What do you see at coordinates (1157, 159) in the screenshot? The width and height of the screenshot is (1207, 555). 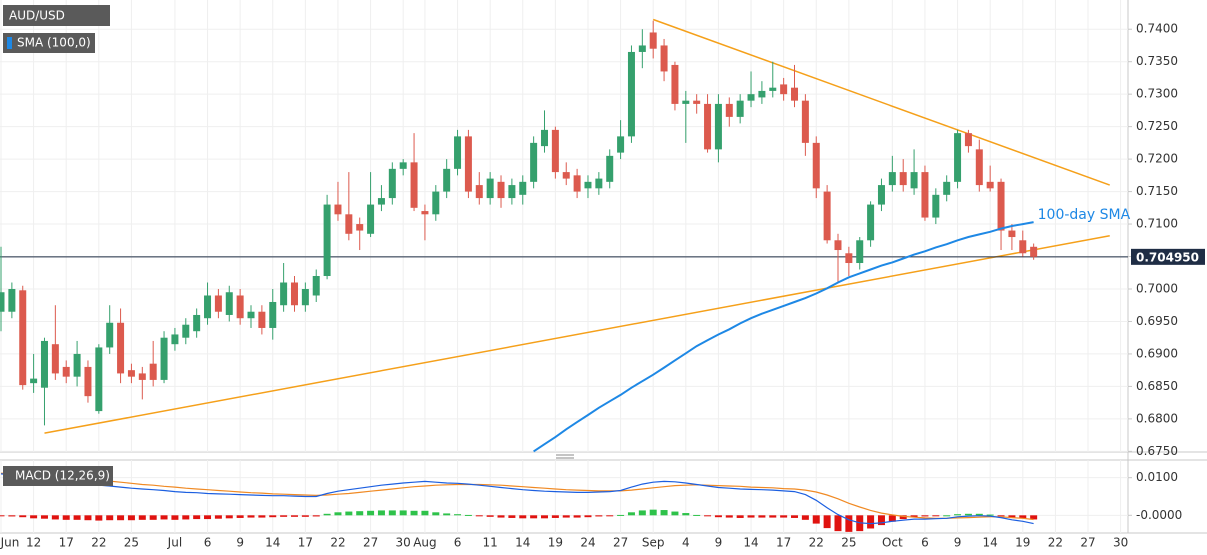 I see `y-tick-label: 0.7200` at bounding box center [1157, 159].